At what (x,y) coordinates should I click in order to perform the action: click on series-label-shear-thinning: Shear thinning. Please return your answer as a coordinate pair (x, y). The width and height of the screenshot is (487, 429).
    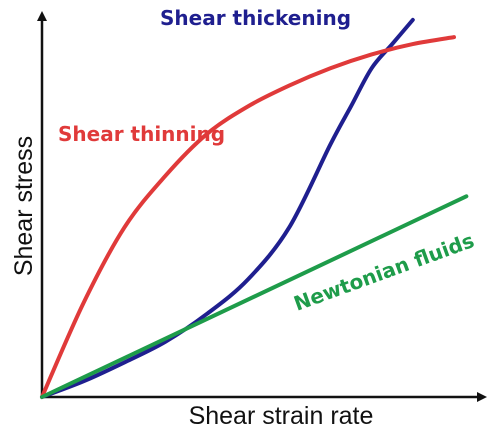
    Looking at the image, I should click on (141, 134).